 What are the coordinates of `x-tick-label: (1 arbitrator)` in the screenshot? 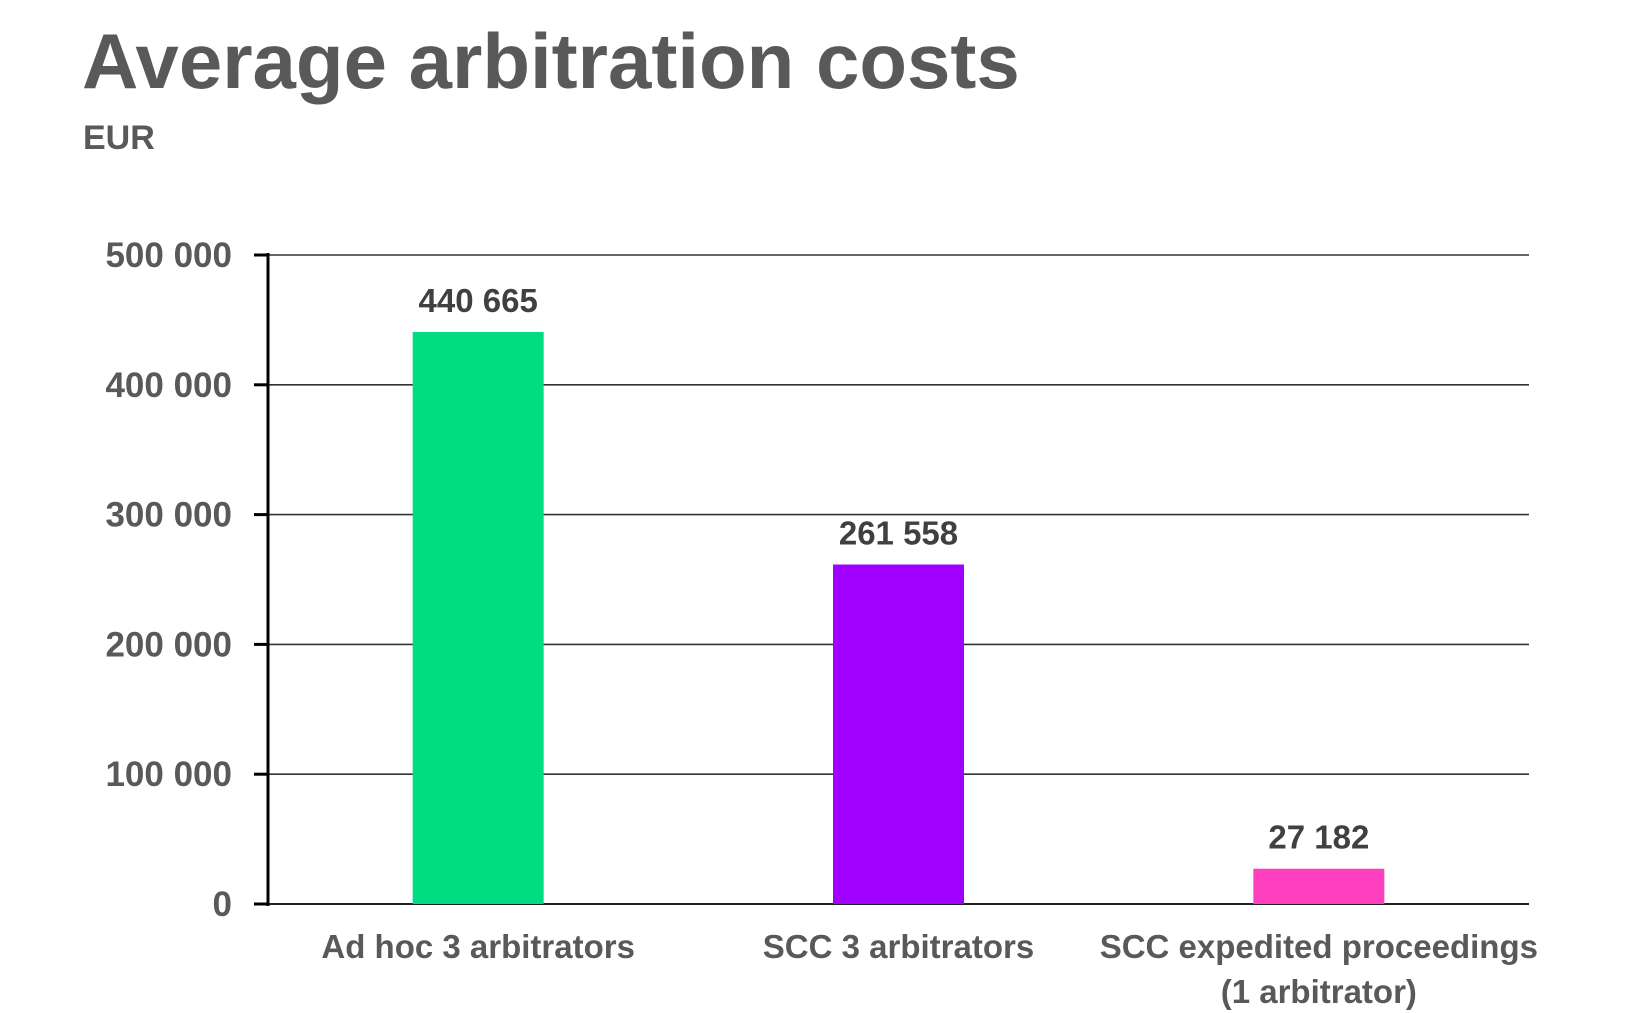 It's located at (1319, 991).